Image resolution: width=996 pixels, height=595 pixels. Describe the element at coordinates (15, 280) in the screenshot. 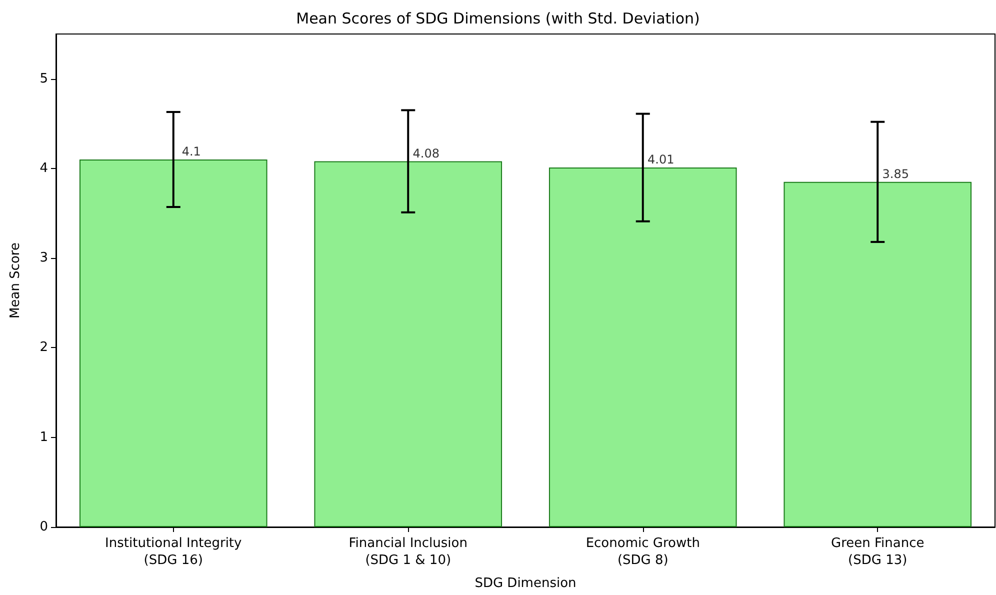

I see `y-axis-title: Mean Score` at that location.